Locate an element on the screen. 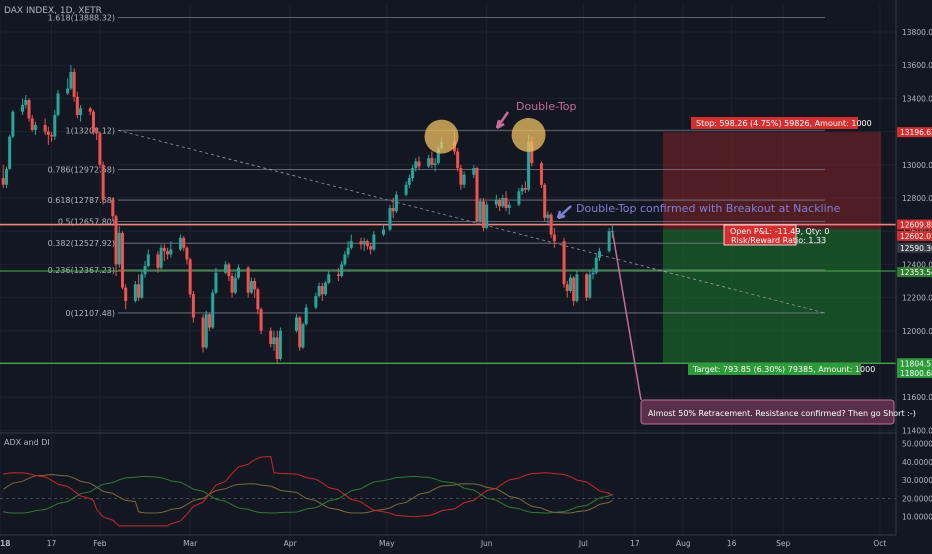  indicator-tick-label: 10.0000 is located at coordinates (917, 517).